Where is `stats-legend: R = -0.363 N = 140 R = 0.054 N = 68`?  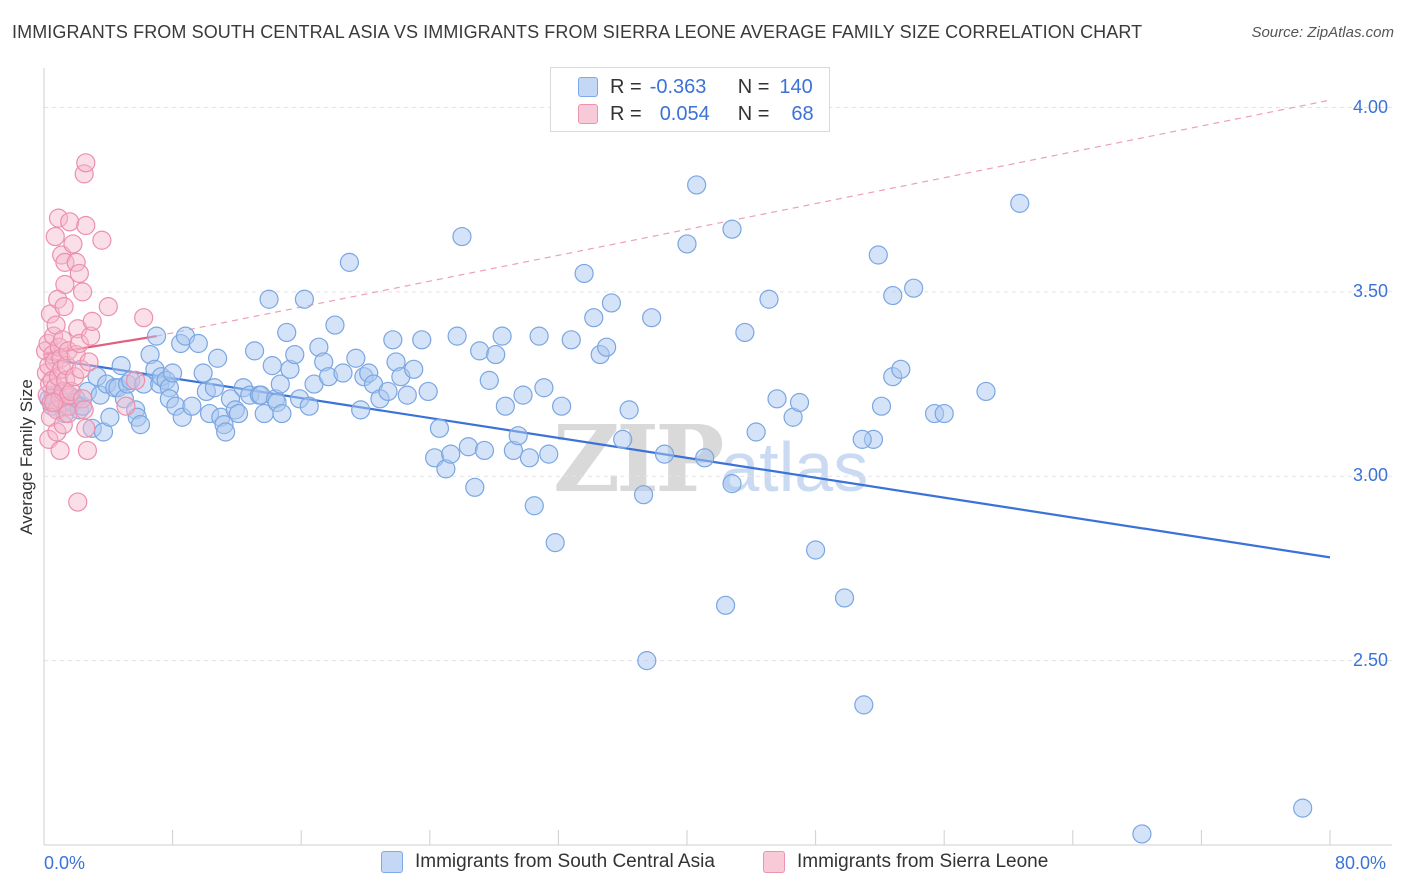 stats-legend: R = -0.363 N = 140 R = 0.054 N = 68 is located at coordinates (690, 99).